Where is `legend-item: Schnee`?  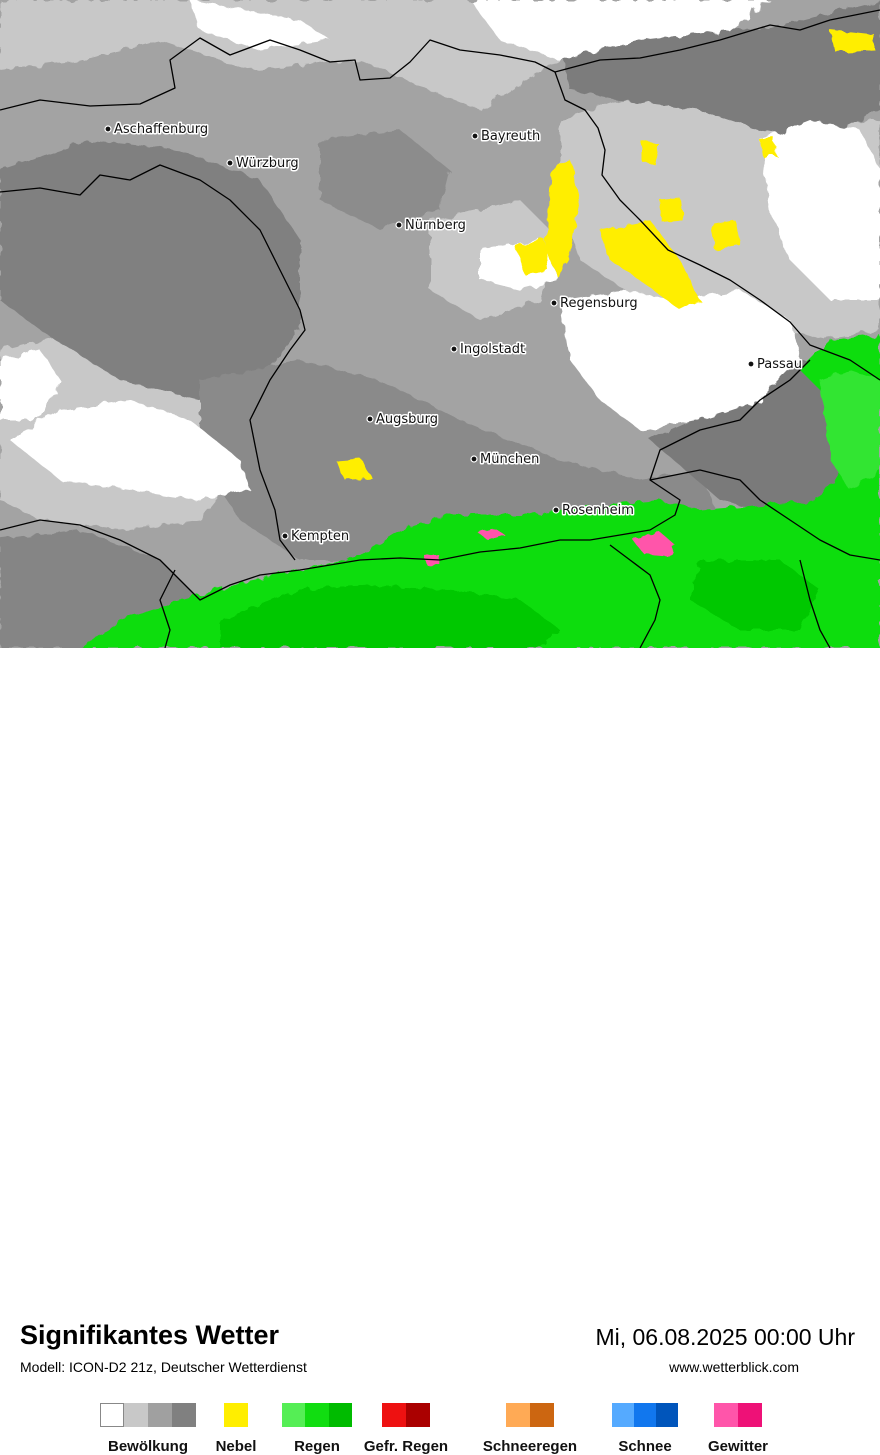 legend-item: Schnee is located at coordinates (645, 1429).